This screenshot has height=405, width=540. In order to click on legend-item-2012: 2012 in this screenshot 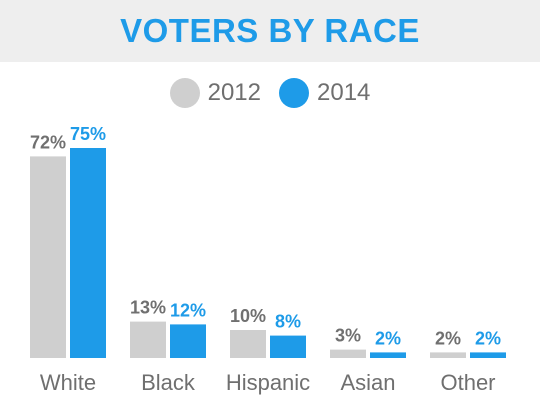, I will do `click(215, 93)`.